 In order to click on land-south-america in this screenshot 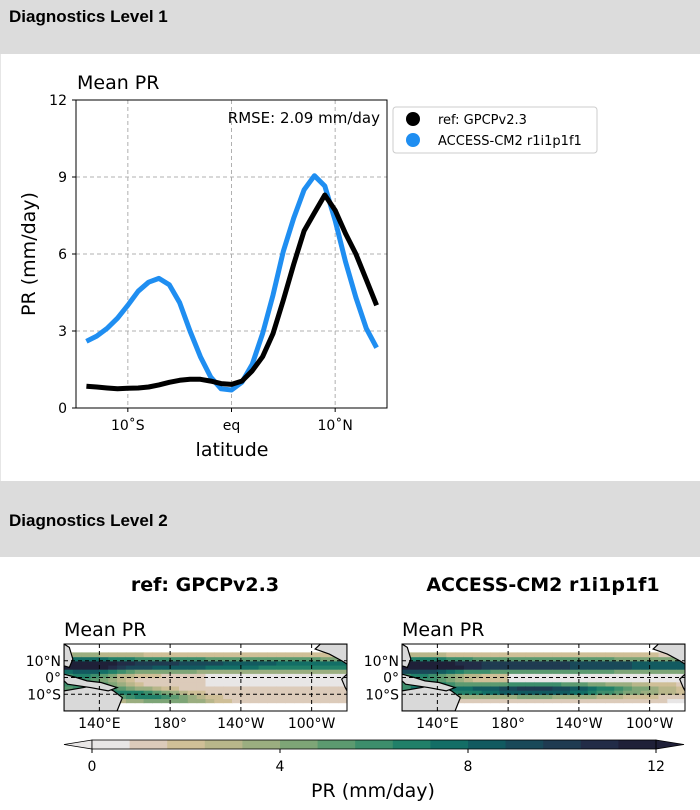, I will do `click(681, 682)`.